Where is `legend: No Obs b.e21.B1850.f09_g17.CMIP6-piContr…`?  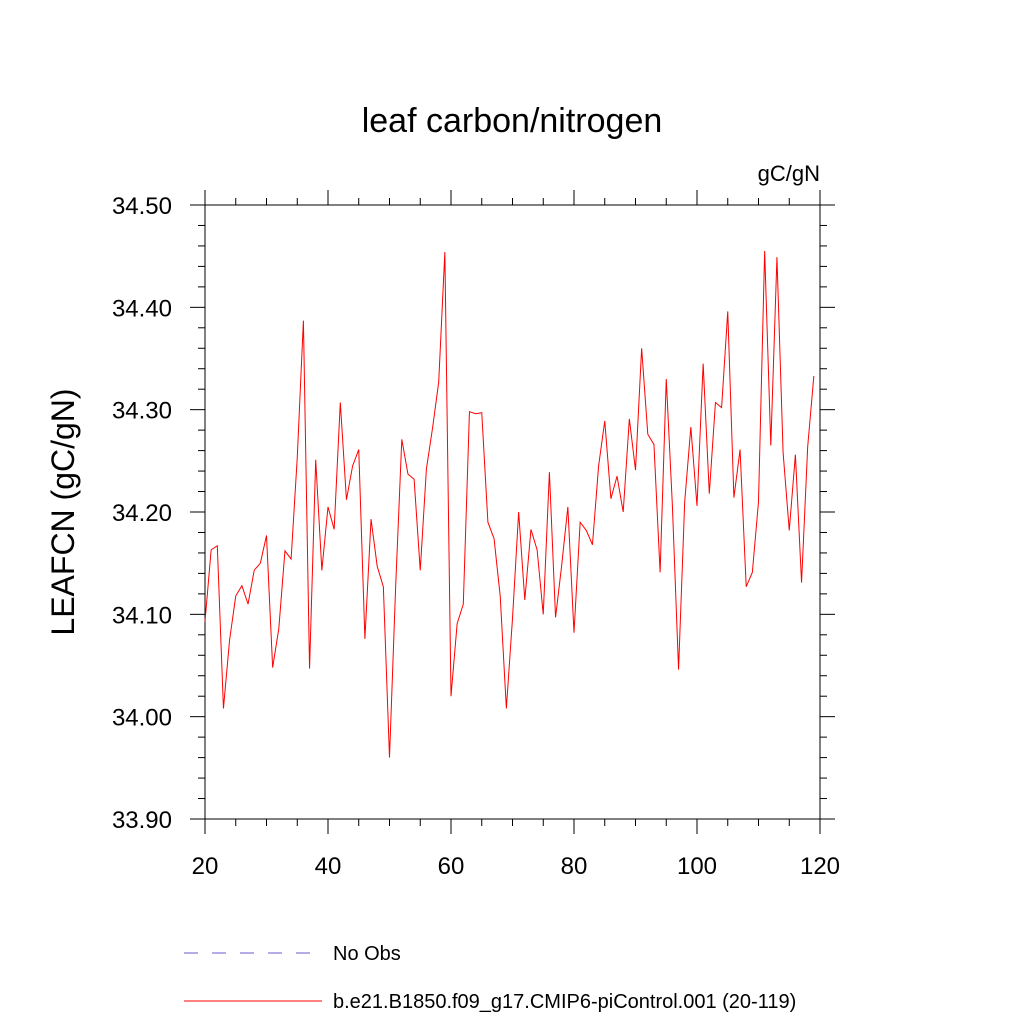
legend: No Obs b.e21.B1850.f09_g17.CMIP6-piContr… is located at coordinates (490, 978).